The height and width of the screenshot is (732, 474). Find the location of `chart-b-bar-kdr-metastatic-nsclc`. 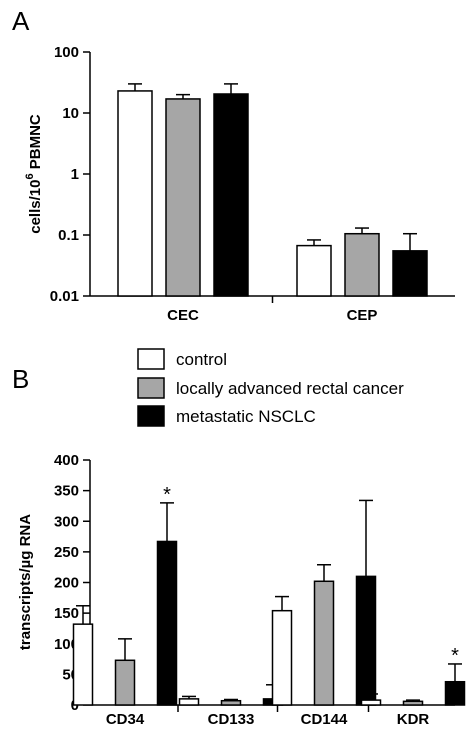

chart-b-bar-kdr-metastatic-nsclc is located at coordinates (455, 693).